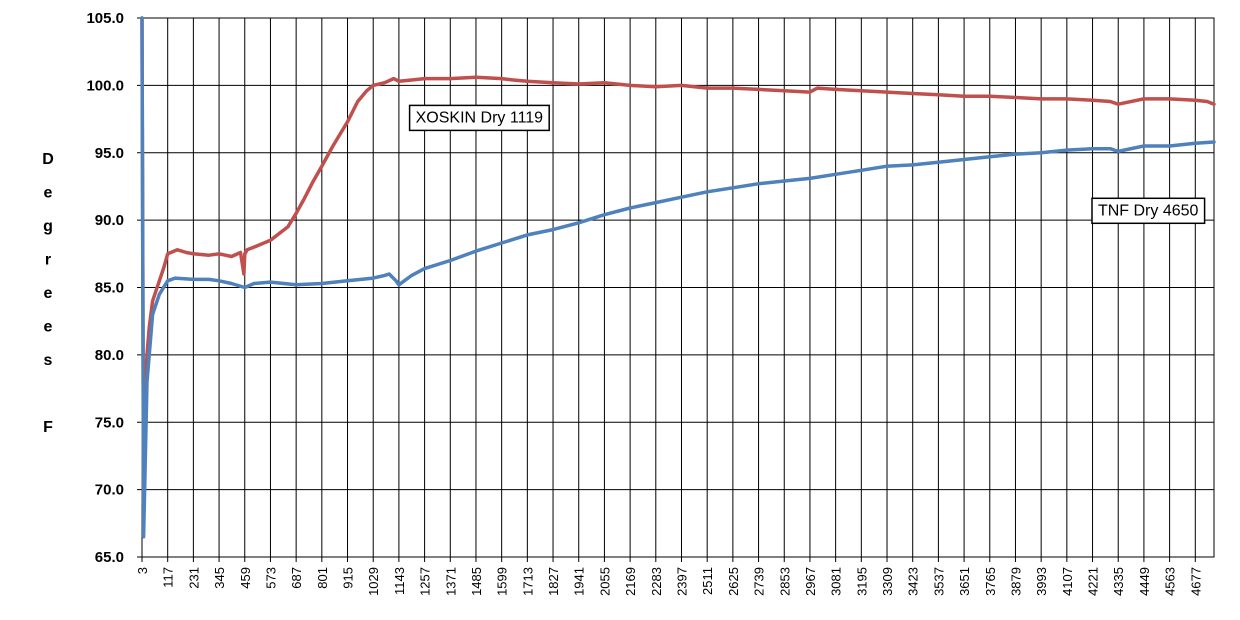 The height and width of the screenshot is (620, 1240). What do you see at coordinates (105, 85) in the screenshot?
I see `y-tick-label: 100.0` at bounding box center [105, 85].